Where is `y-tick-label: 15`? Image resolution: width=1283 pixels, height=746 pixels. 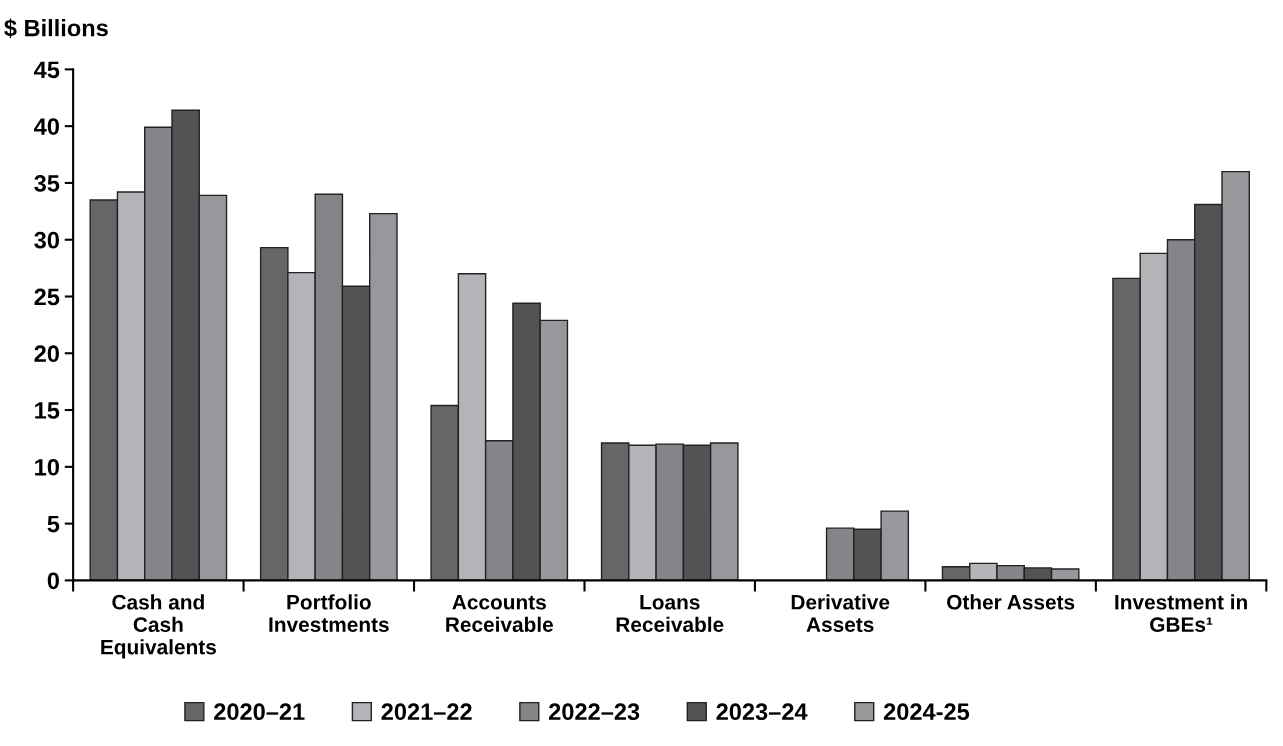
y-tick-label: 15 is located at coordinates (47, 410).